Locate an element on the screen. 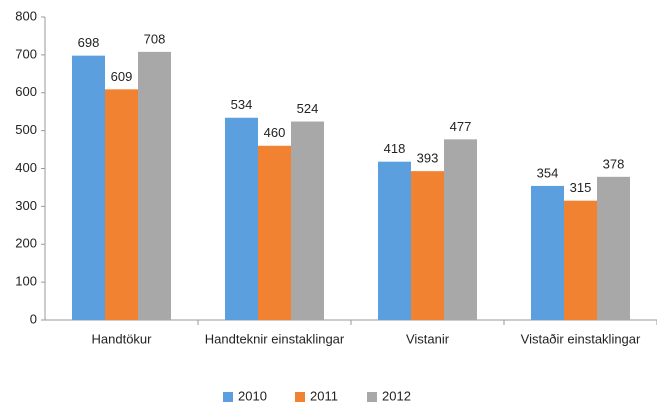 This screenshot has height=405, width=657. value-label: 315 is located at coordinates (581, 187).